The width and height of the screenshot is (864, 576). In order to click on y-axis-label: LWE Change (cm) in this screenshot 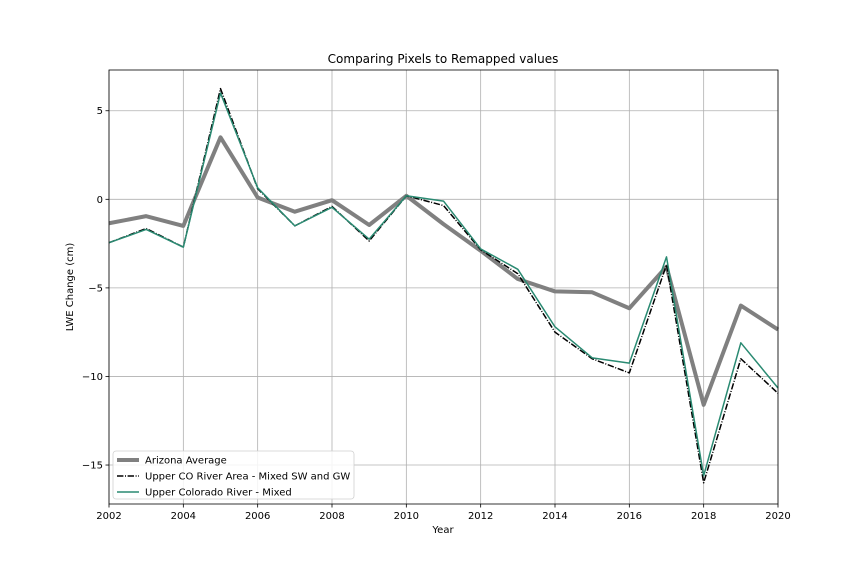, I will do `click(70, 287)`.